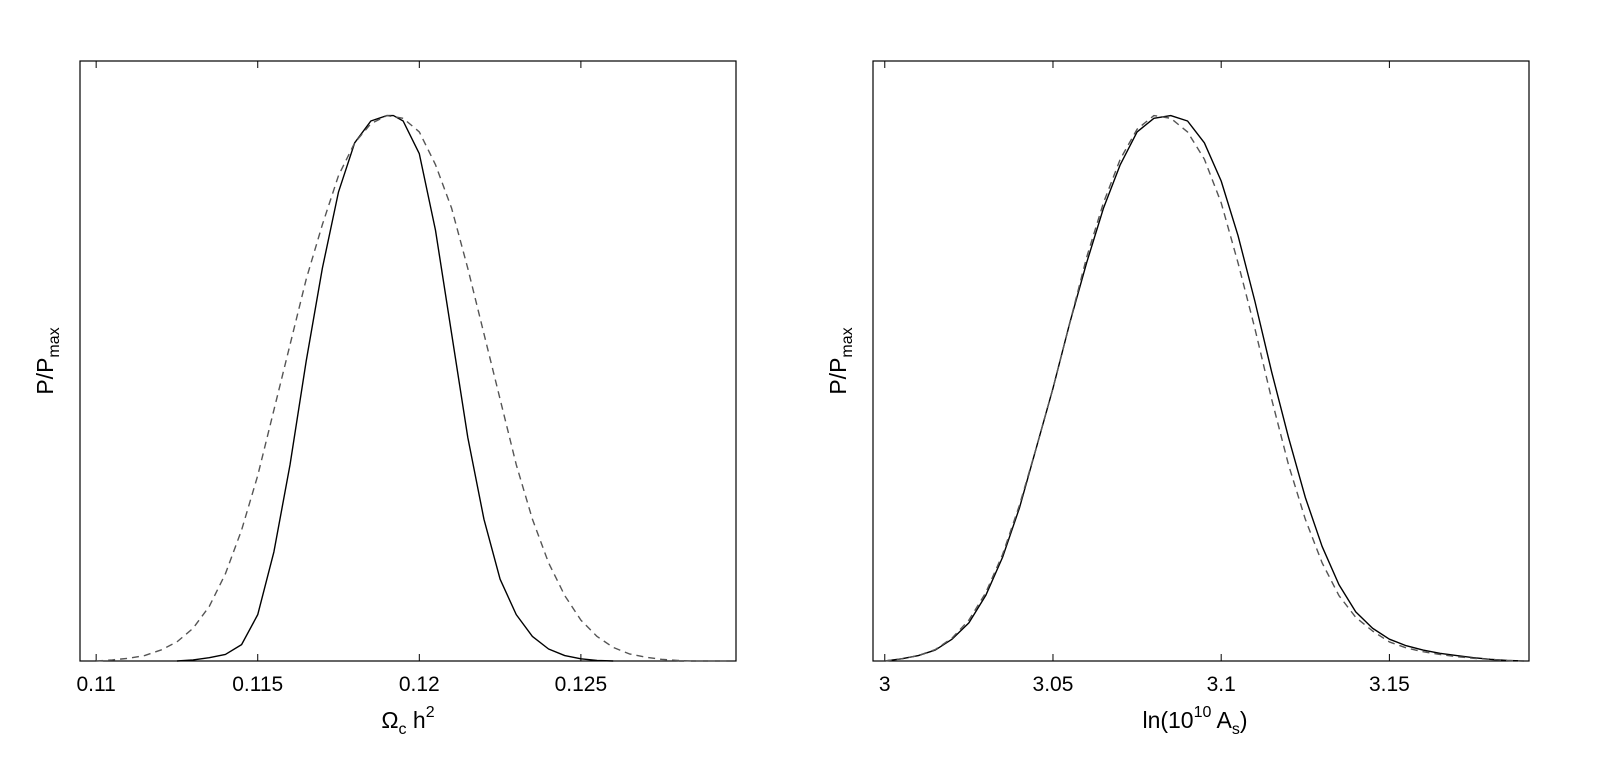  Describe the element at coordinates (419, 684) in the screenshot. I see `left-x-tick-label: 0.12` at that location.